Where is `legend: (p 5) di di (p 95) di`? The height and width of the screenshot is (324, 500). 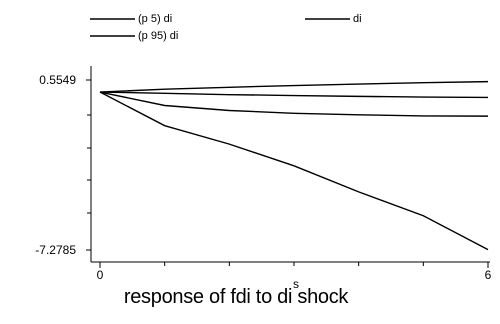 legend: (p 5) di di (p 95) di is located at coordinates (226, 27).